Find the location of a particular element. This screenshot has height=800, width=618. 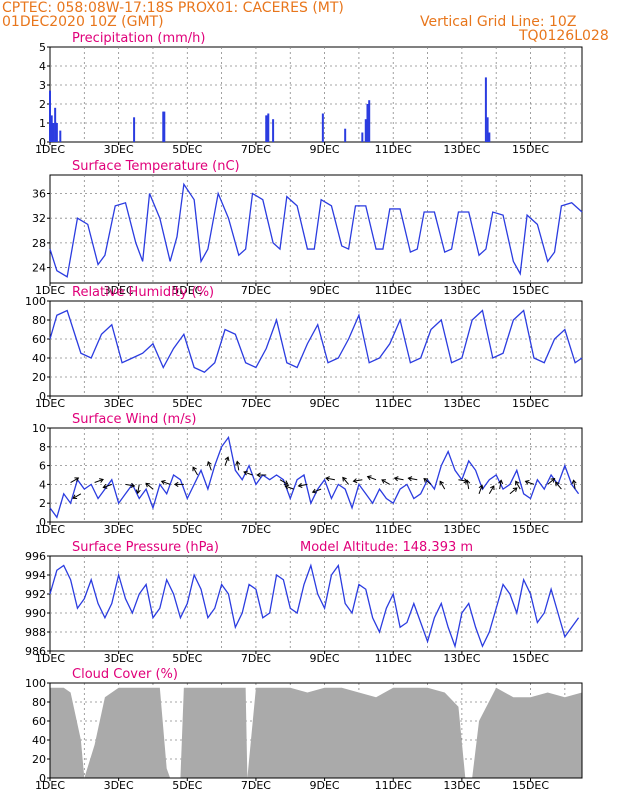

x-tick-label: 1DEC is located at coordinates (50, 149).